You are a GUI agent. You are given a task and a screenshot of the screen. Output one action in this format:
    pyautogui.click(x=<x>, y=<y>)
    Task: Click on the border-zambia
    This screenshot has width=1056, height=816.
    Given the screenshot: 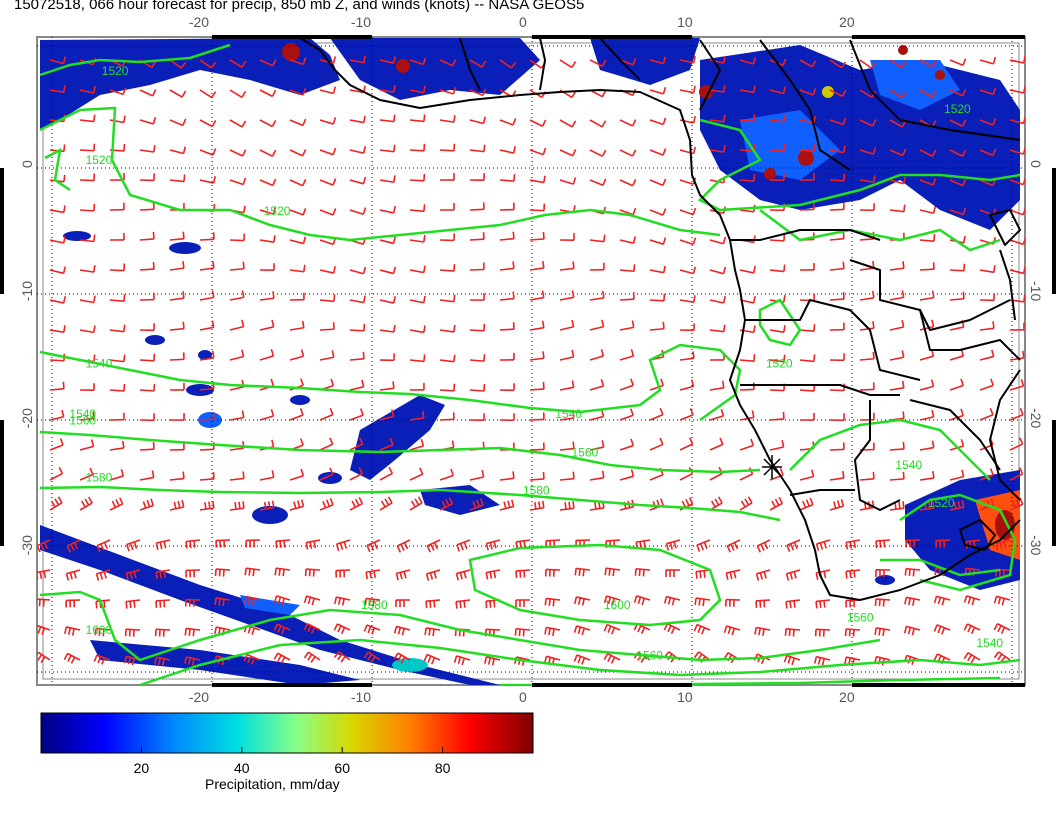 What is the action you would take?
    pyautogui.click(x=970, y=335)
    